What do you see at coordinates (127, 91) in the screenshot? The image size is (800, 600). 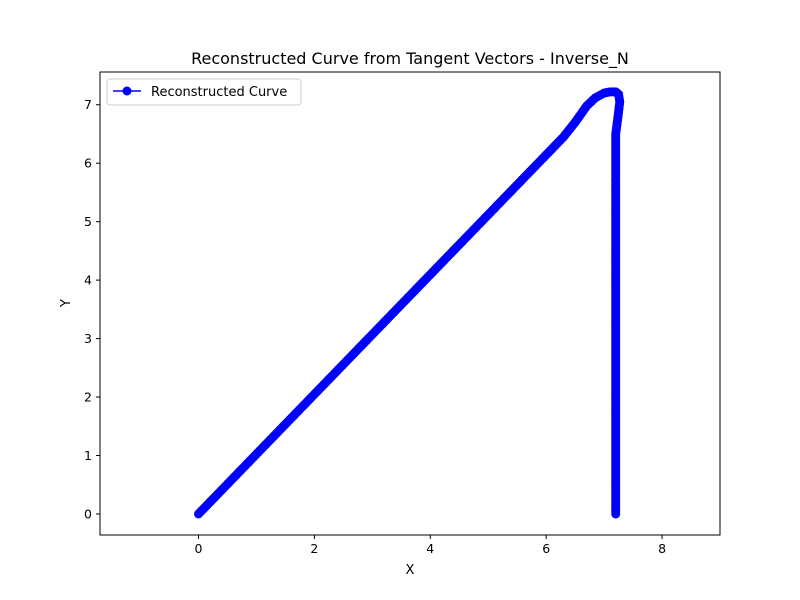 I see `legend-marker-swatch` at bounding box center [127, 91].